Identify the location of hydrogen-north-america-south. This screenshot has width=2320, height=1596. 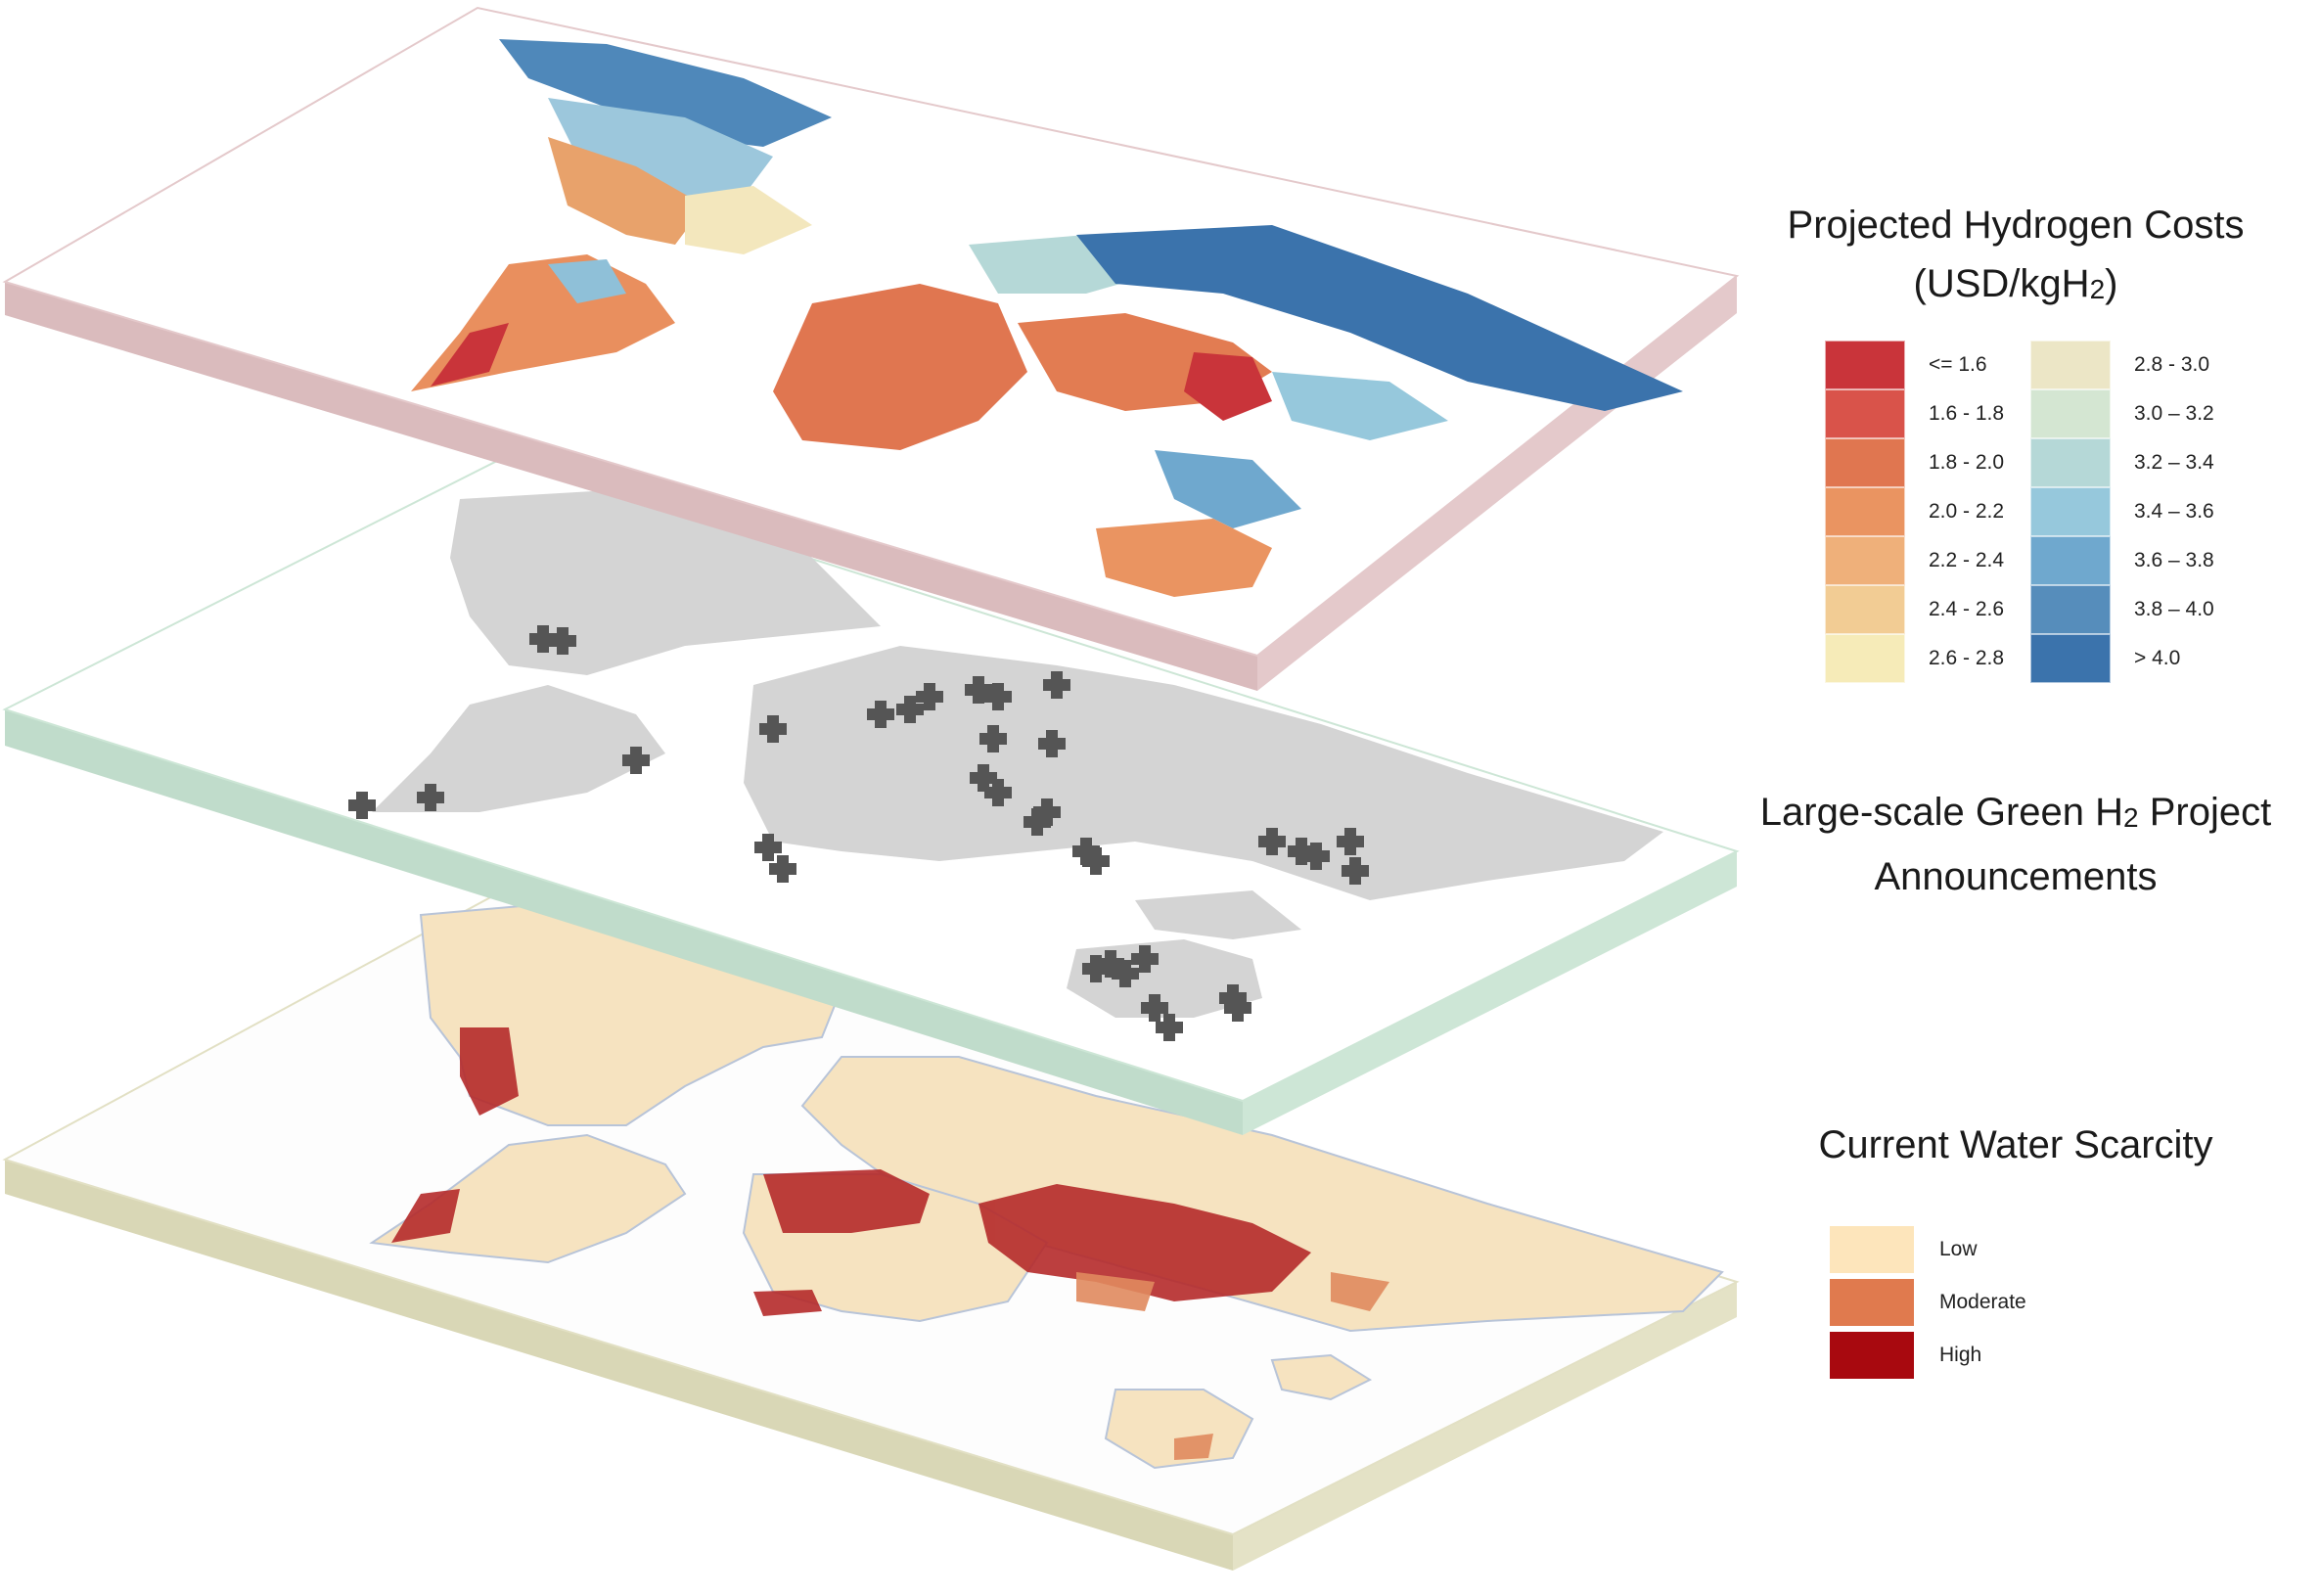
(626, 191).